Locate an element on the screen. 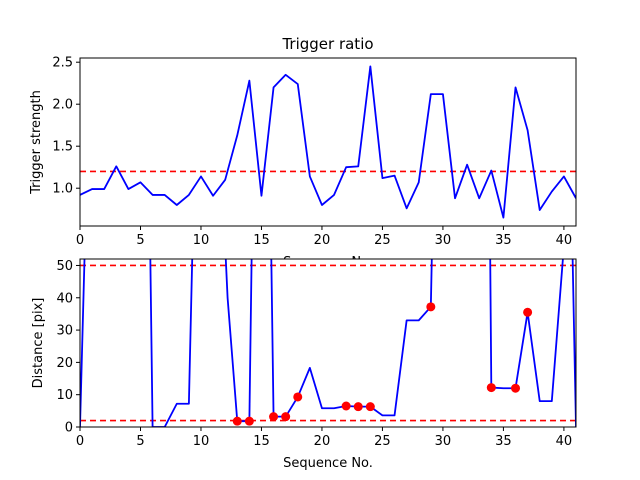  x-axis-label: Sequence No. is located at coordinates (328, 463).